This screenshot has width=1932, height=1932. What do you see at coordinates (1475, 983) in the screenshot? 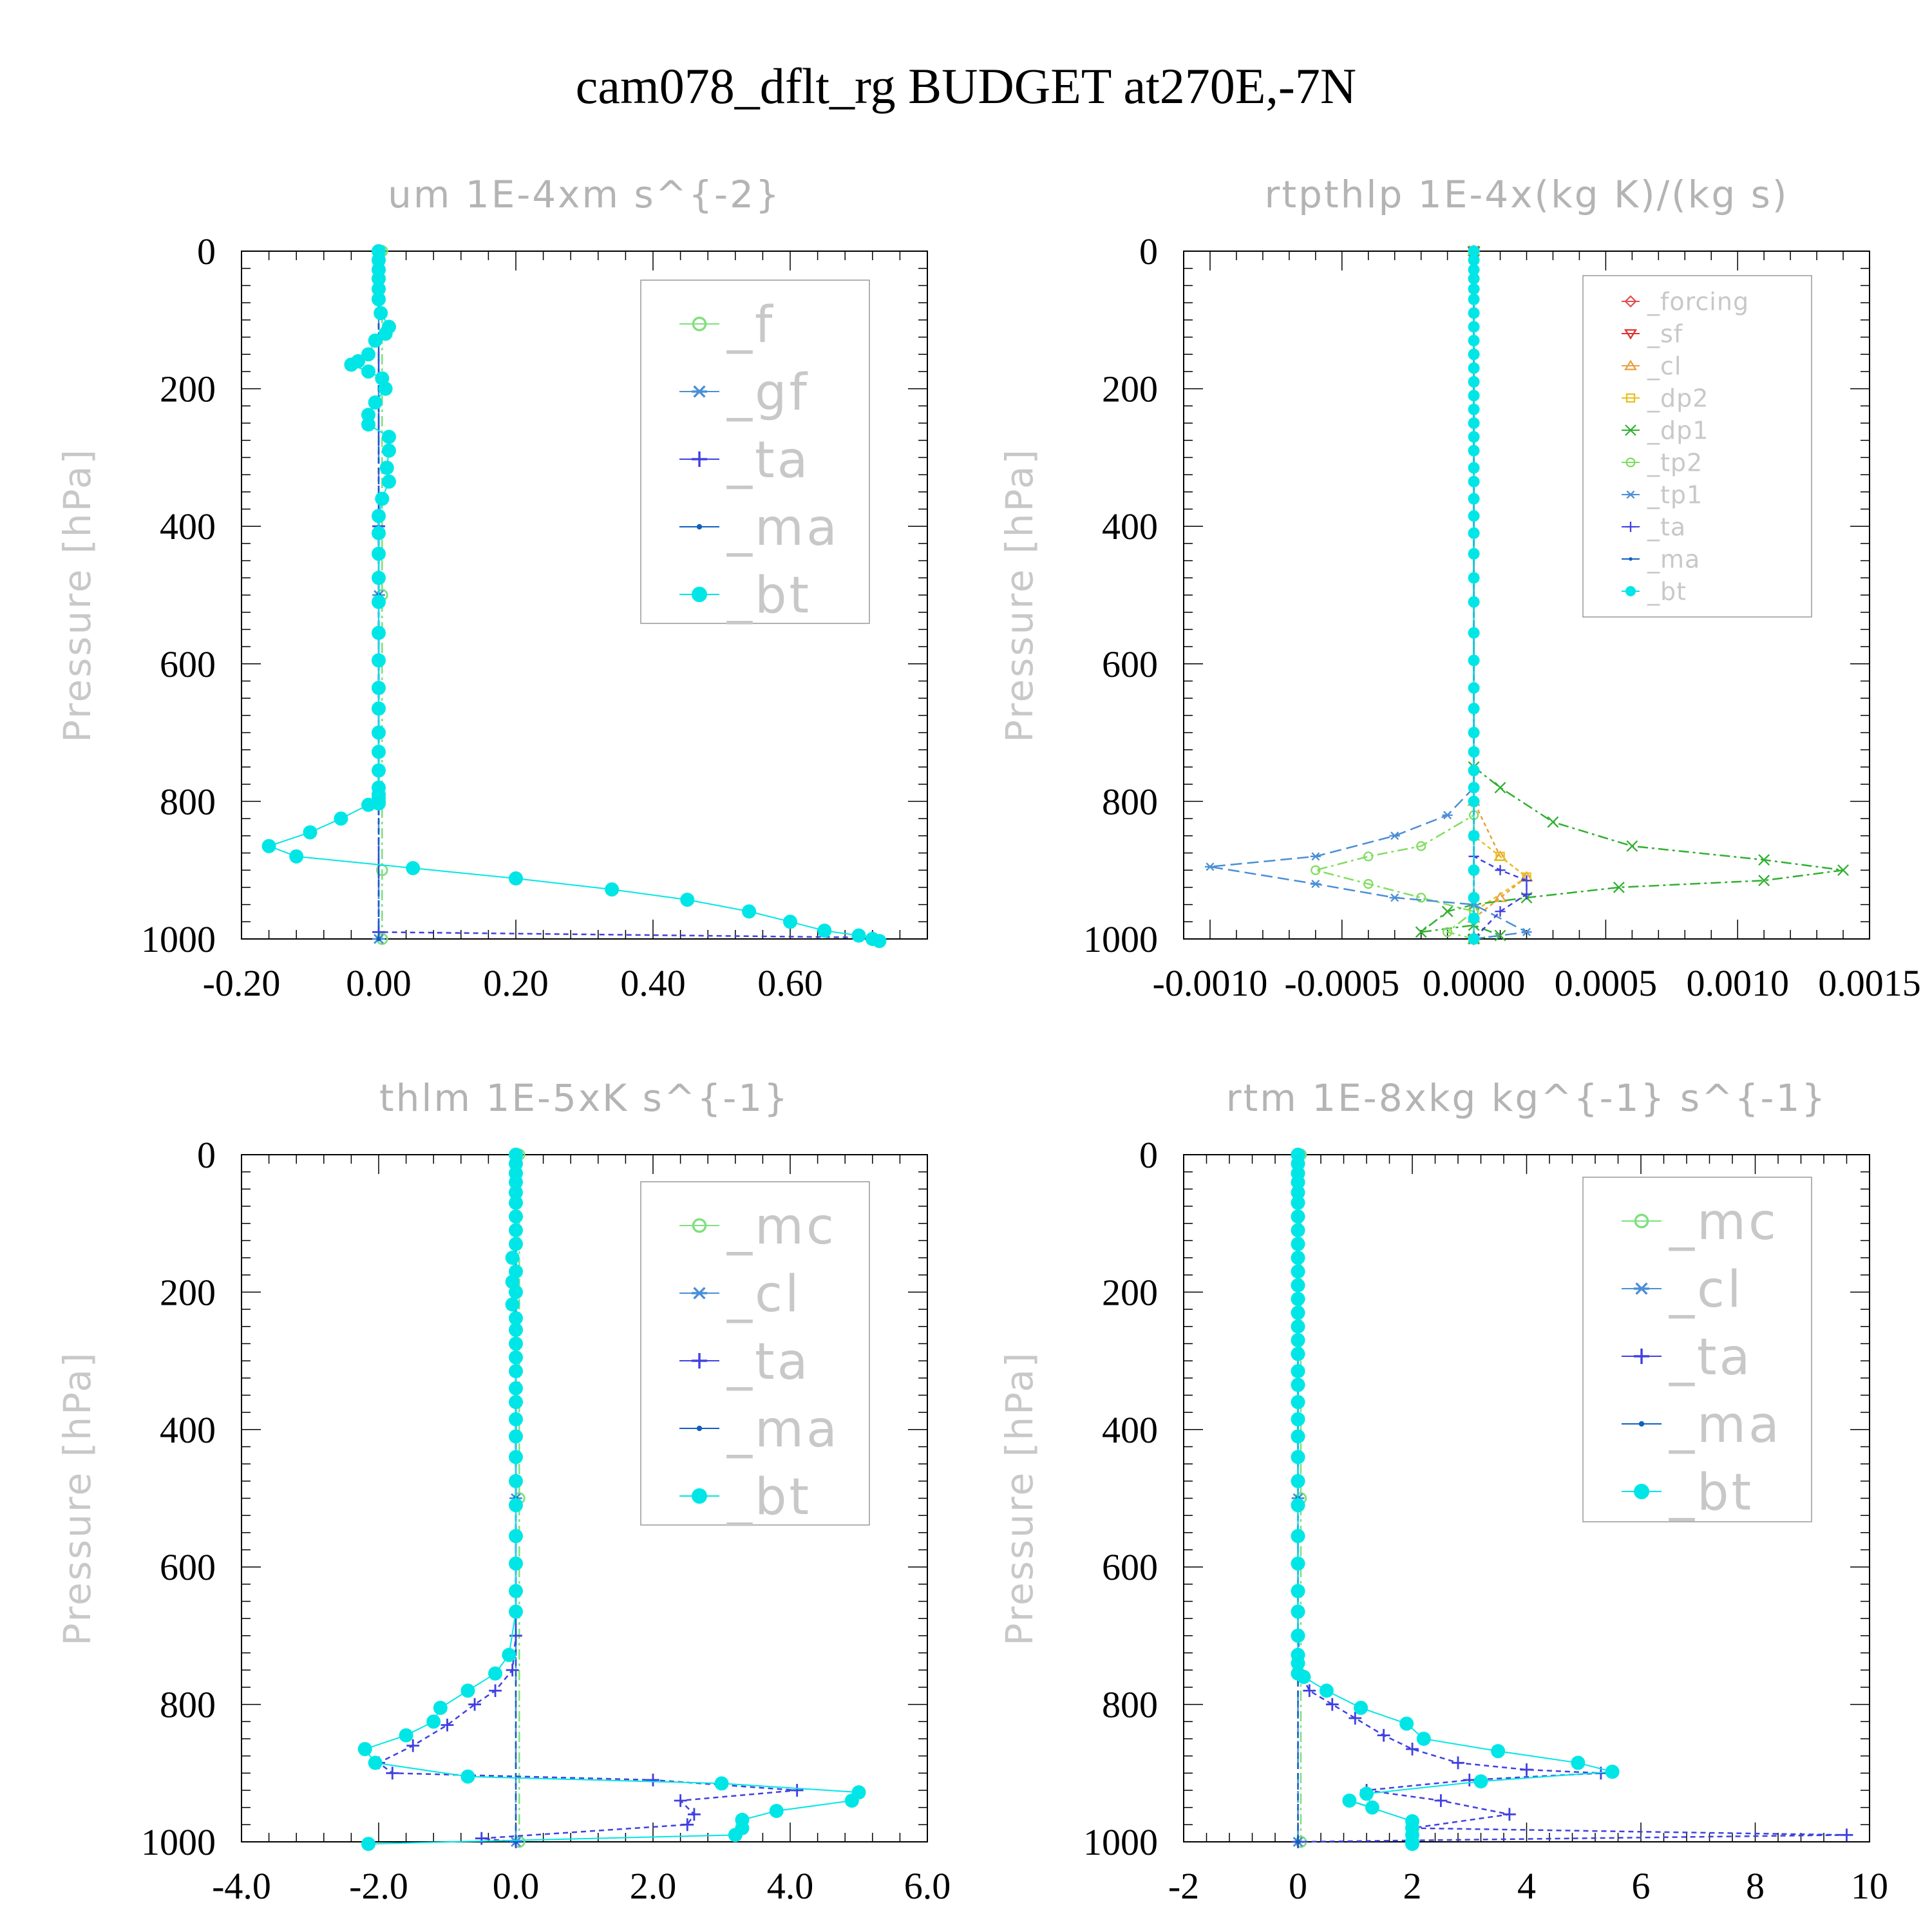
I see `x-tick-label: 0.0000` at bounding box center [1475, 983].